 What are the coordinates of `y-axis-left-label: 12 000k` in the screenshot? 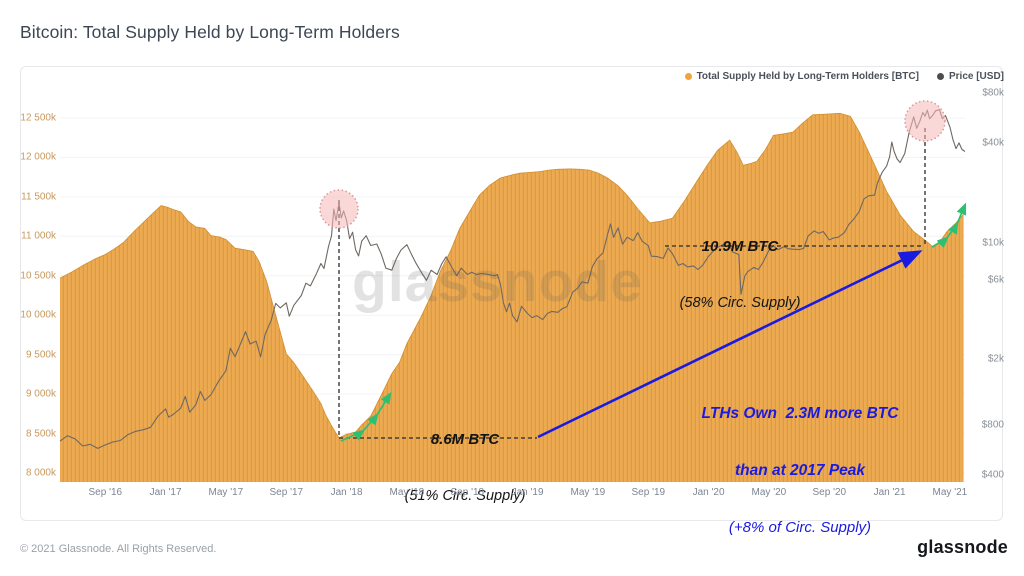 It's located at (38, 157).